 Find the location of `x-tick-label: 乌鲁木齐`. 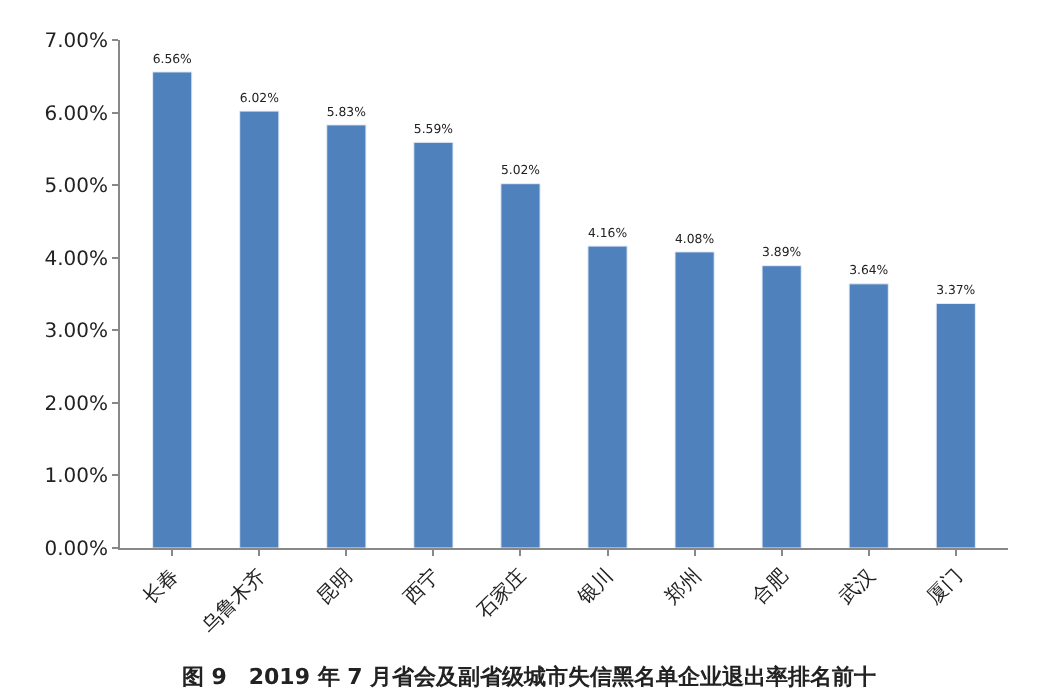

x-tick-label: 乌鲁木齐 is located at coordinates (234, 601).